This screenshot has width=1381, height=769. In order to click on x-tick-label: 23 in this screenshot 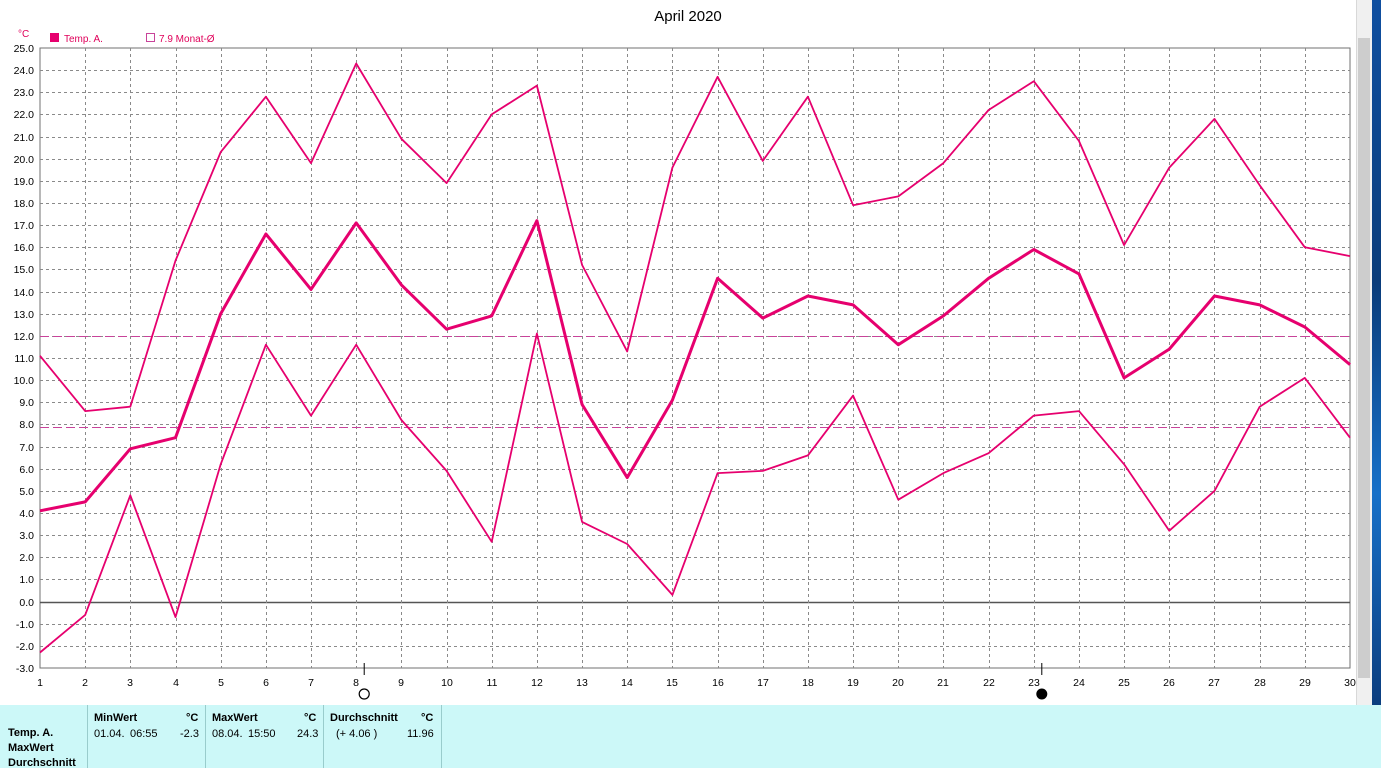, I will do `click(1034, 683)`.